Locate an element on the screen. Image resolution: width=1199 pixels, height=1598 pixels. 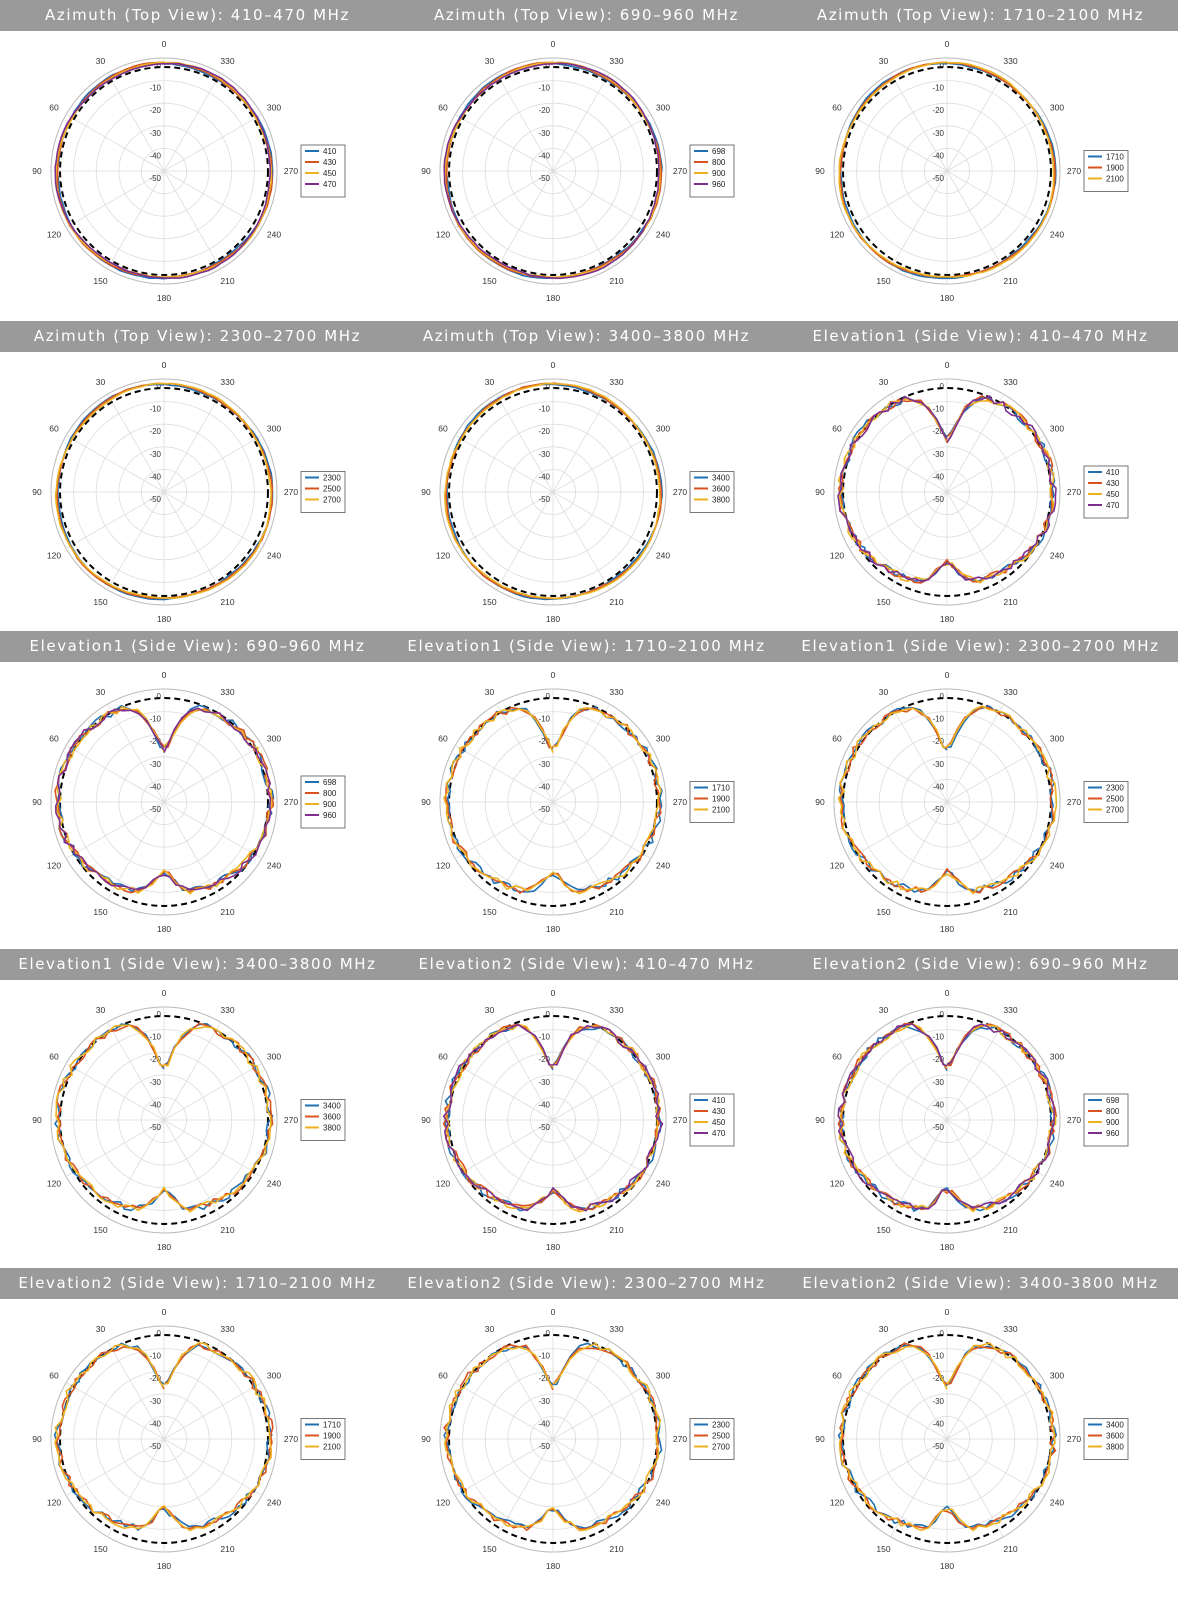
angle-tick-label: 60 is located at coordinates (837, 108).